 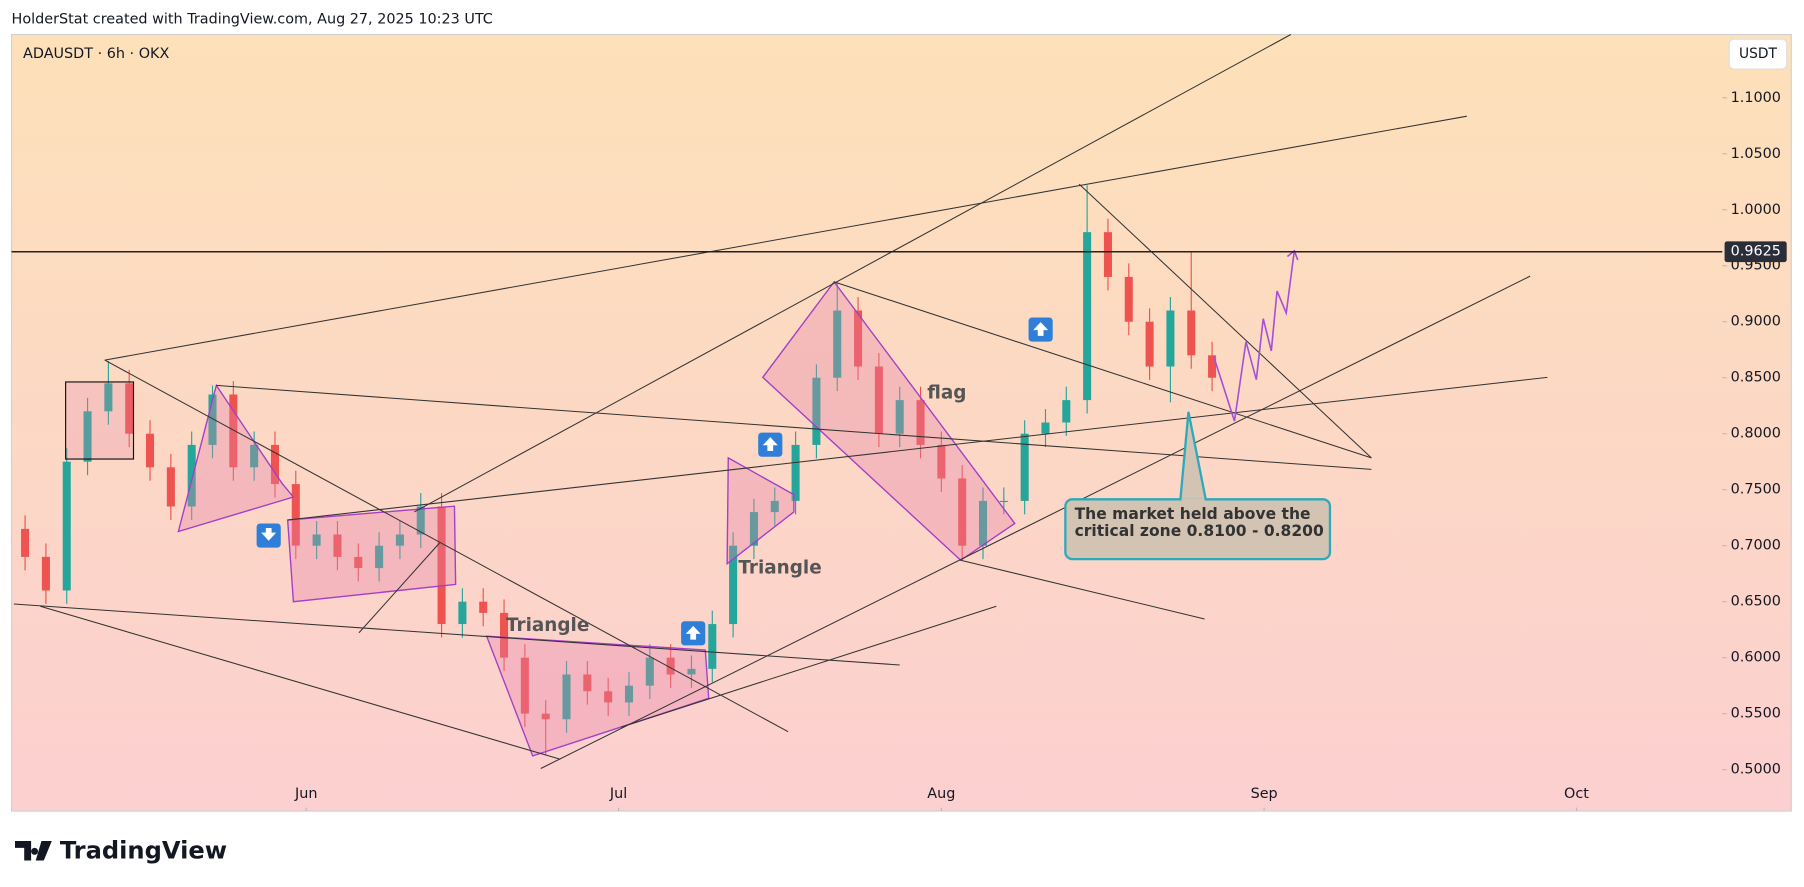 What do you see at coordinates (1576, 794) in the screenshot?
I see `x-tick-label: Oct` at bounding box center [1576, 794].